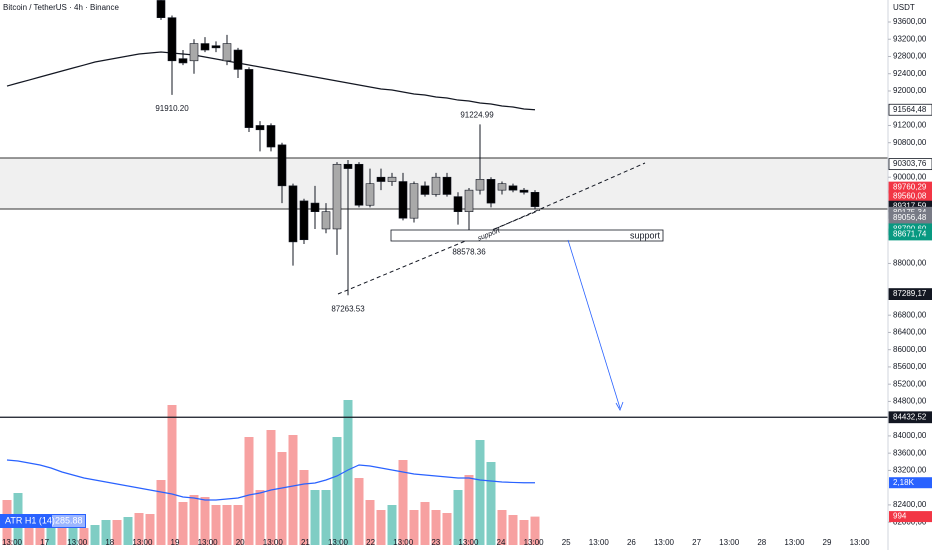 This screenshot has width=932, height=550. What do you see at coordinates (910, 435) in the screenshot?
I see `y-tick-label: 84000,00` at bounding box center [910, 435].